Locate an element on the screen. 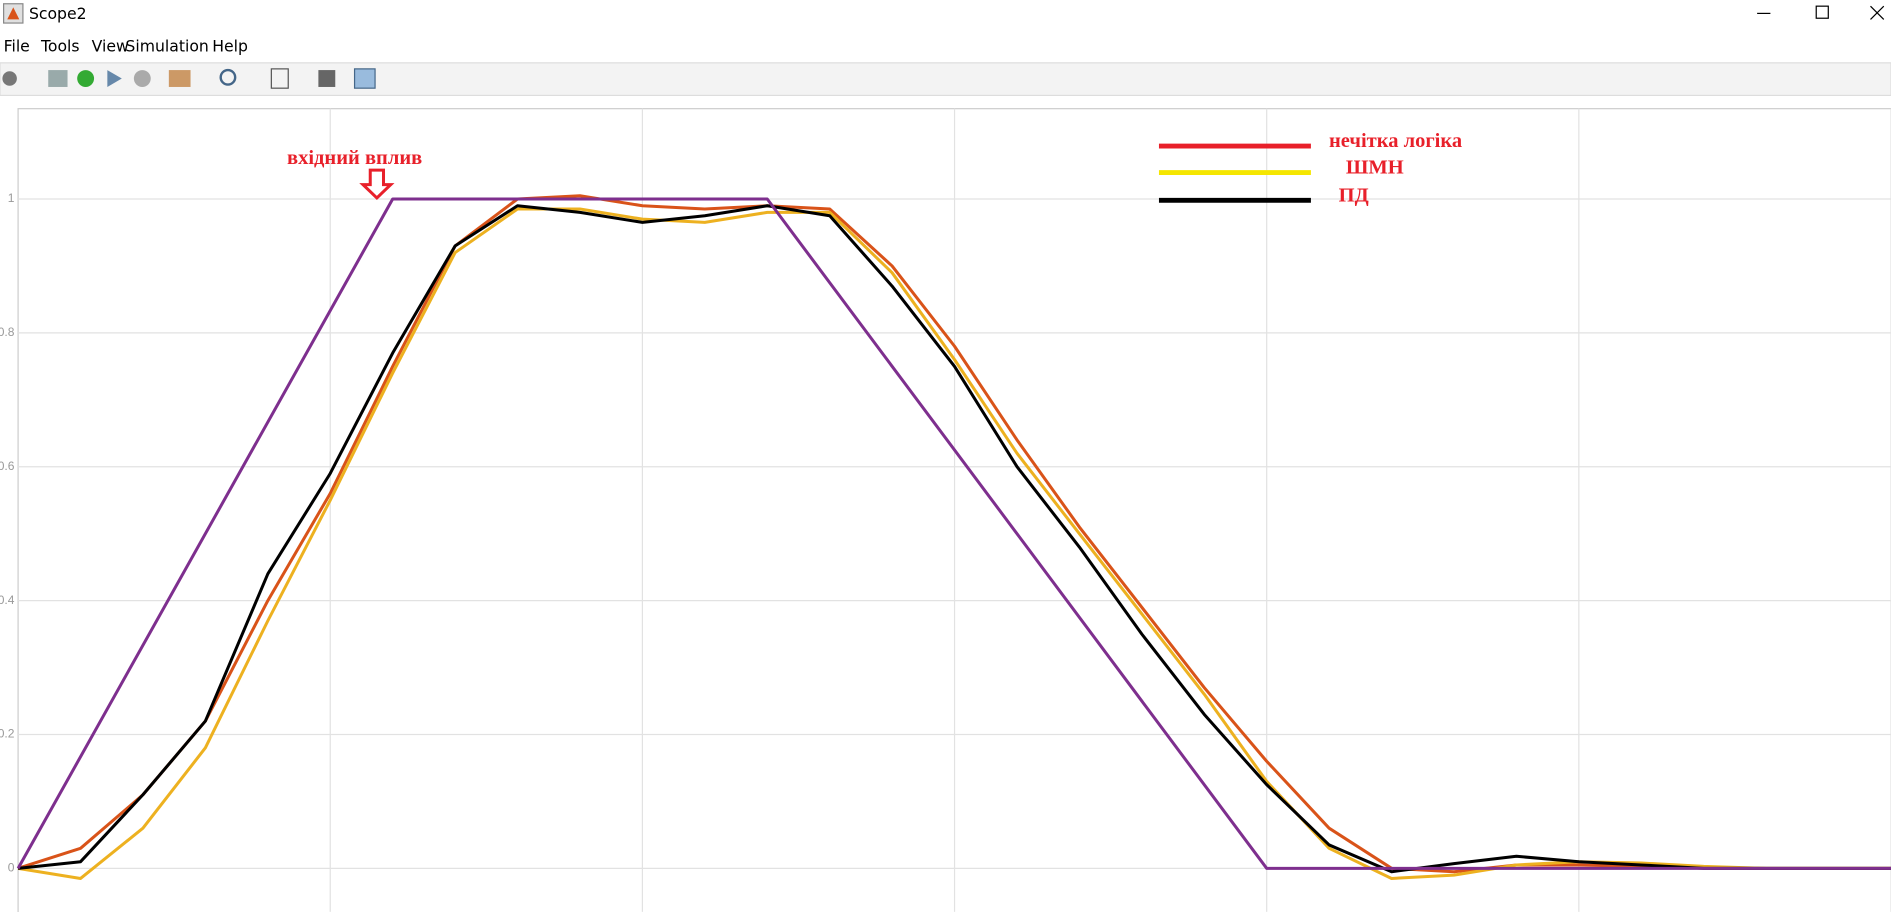 Image resolution: width=1891 pixels, height=912 pixels. menu-item: View is located at coordinates (110, 46).